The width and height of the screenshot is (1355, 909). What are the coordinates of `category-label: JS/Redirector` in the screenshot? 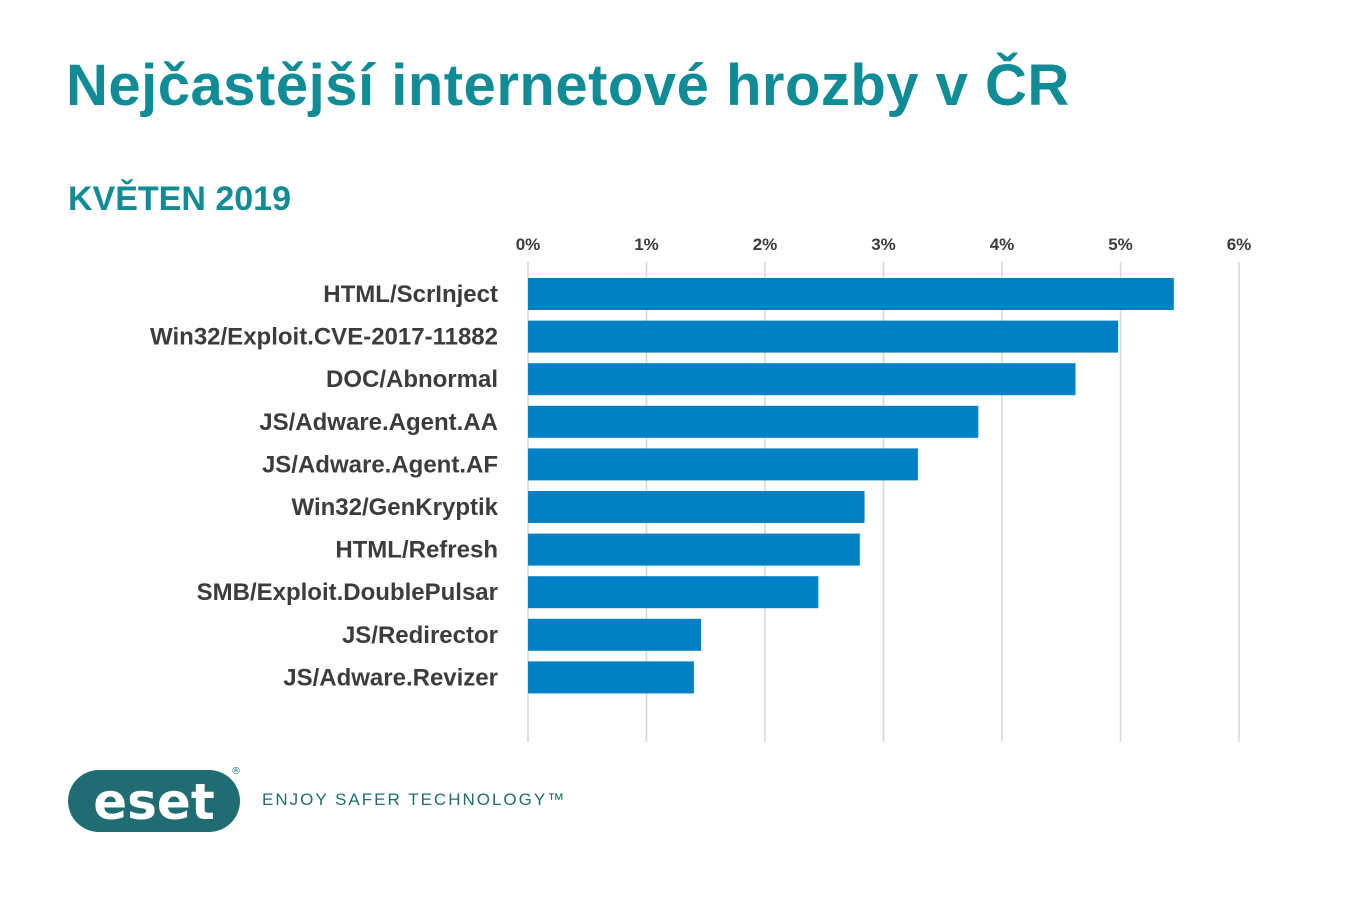 It's located at (420, 635).